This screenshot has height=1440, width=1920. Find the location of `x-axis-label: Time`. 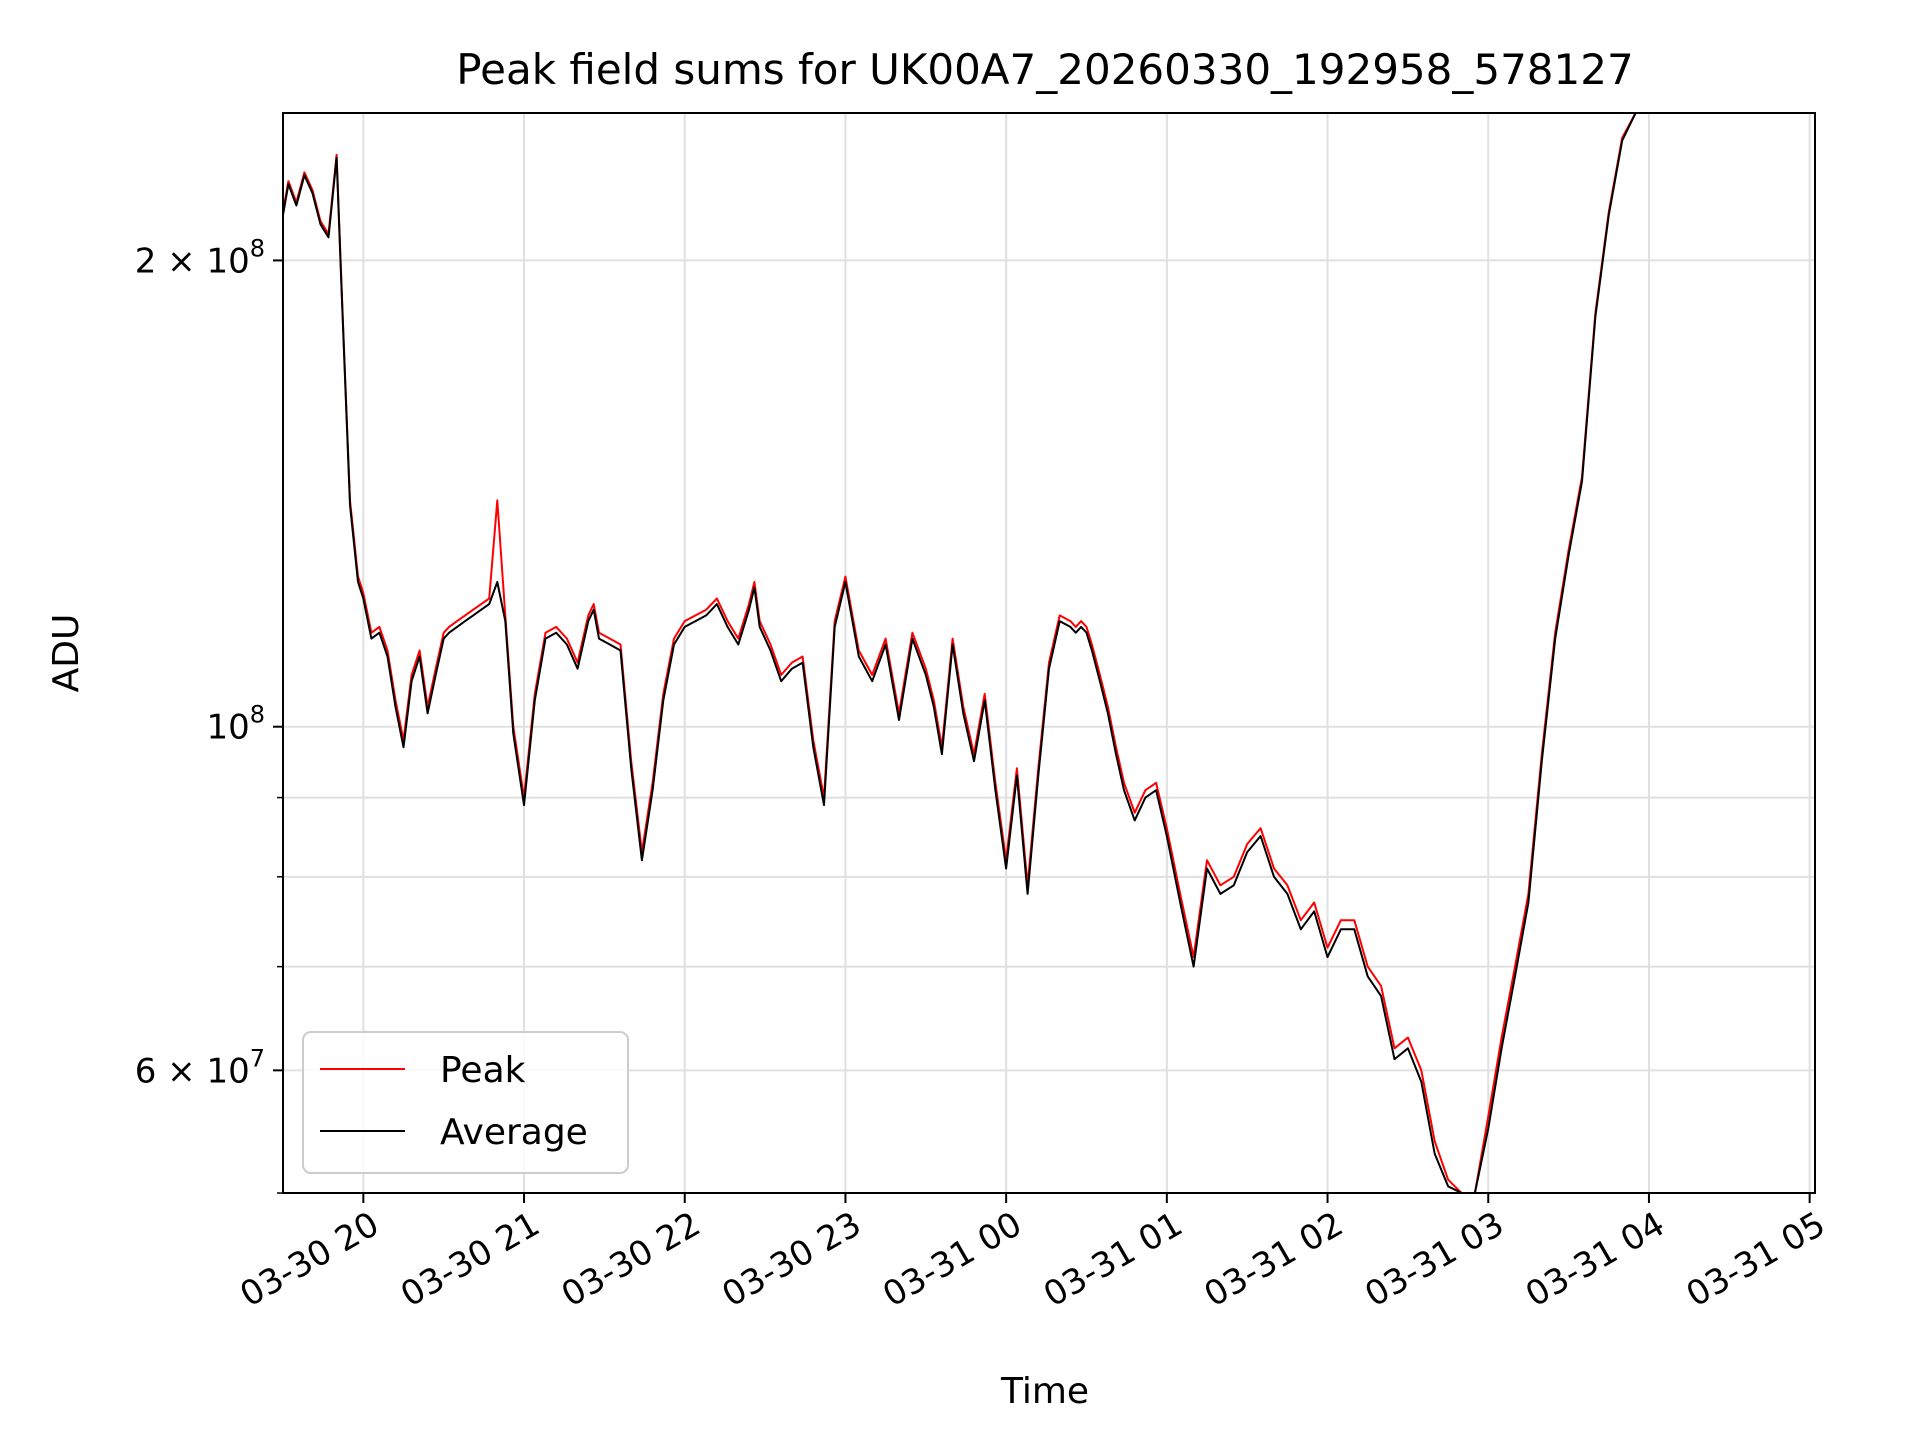

x-axis-label: Time is located at coordinates (1044, 1391).